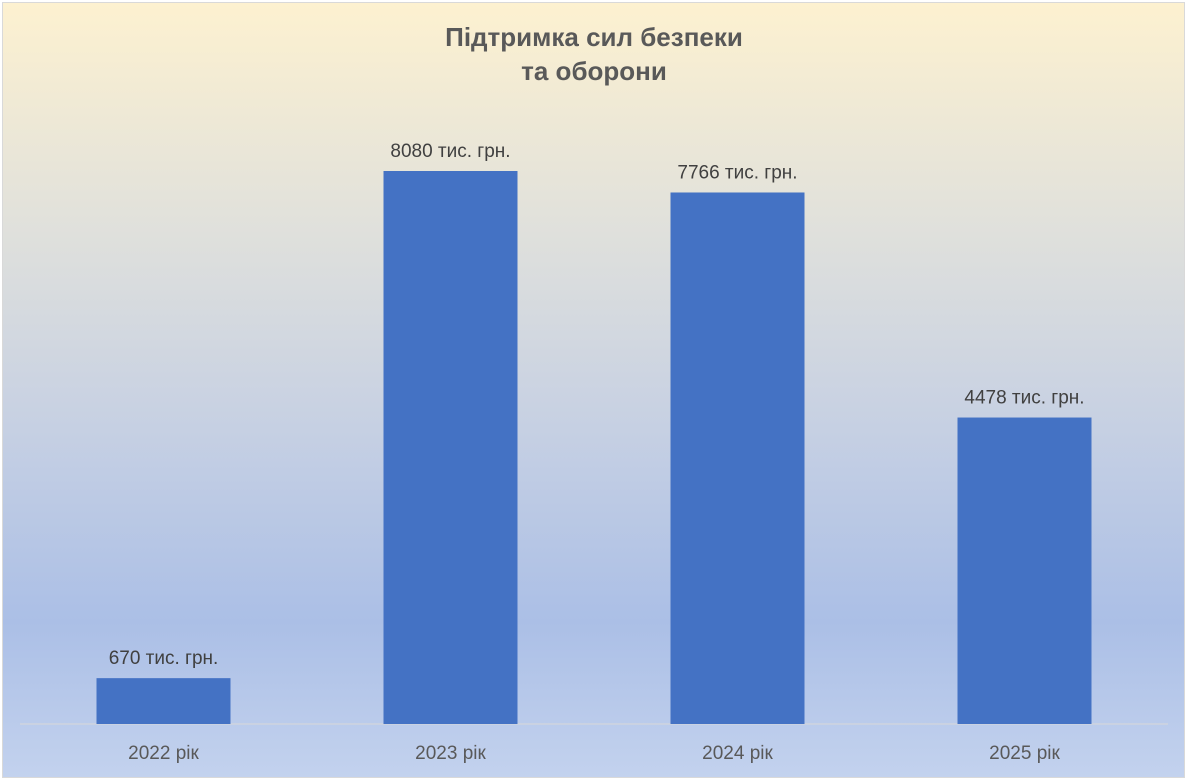 The height and width of the screenshot is (782, 1189). I want to click on data-label-3: 7766 тис. грн., so click(737, 172).